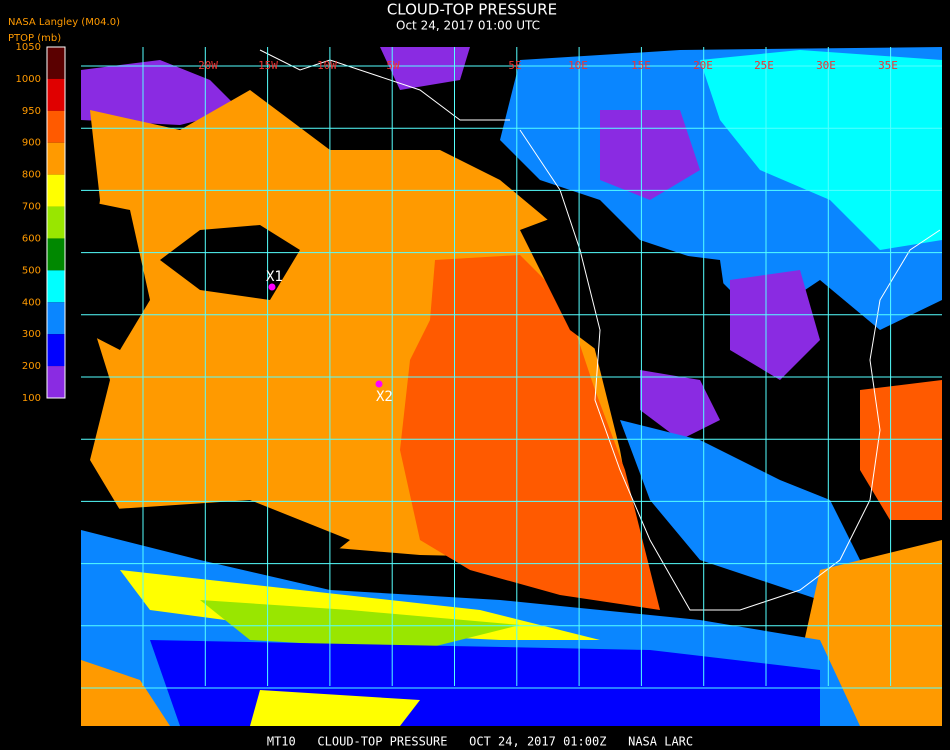 This screenshot has height=750, width=950. I want to click on coastline, so click(384, 85).